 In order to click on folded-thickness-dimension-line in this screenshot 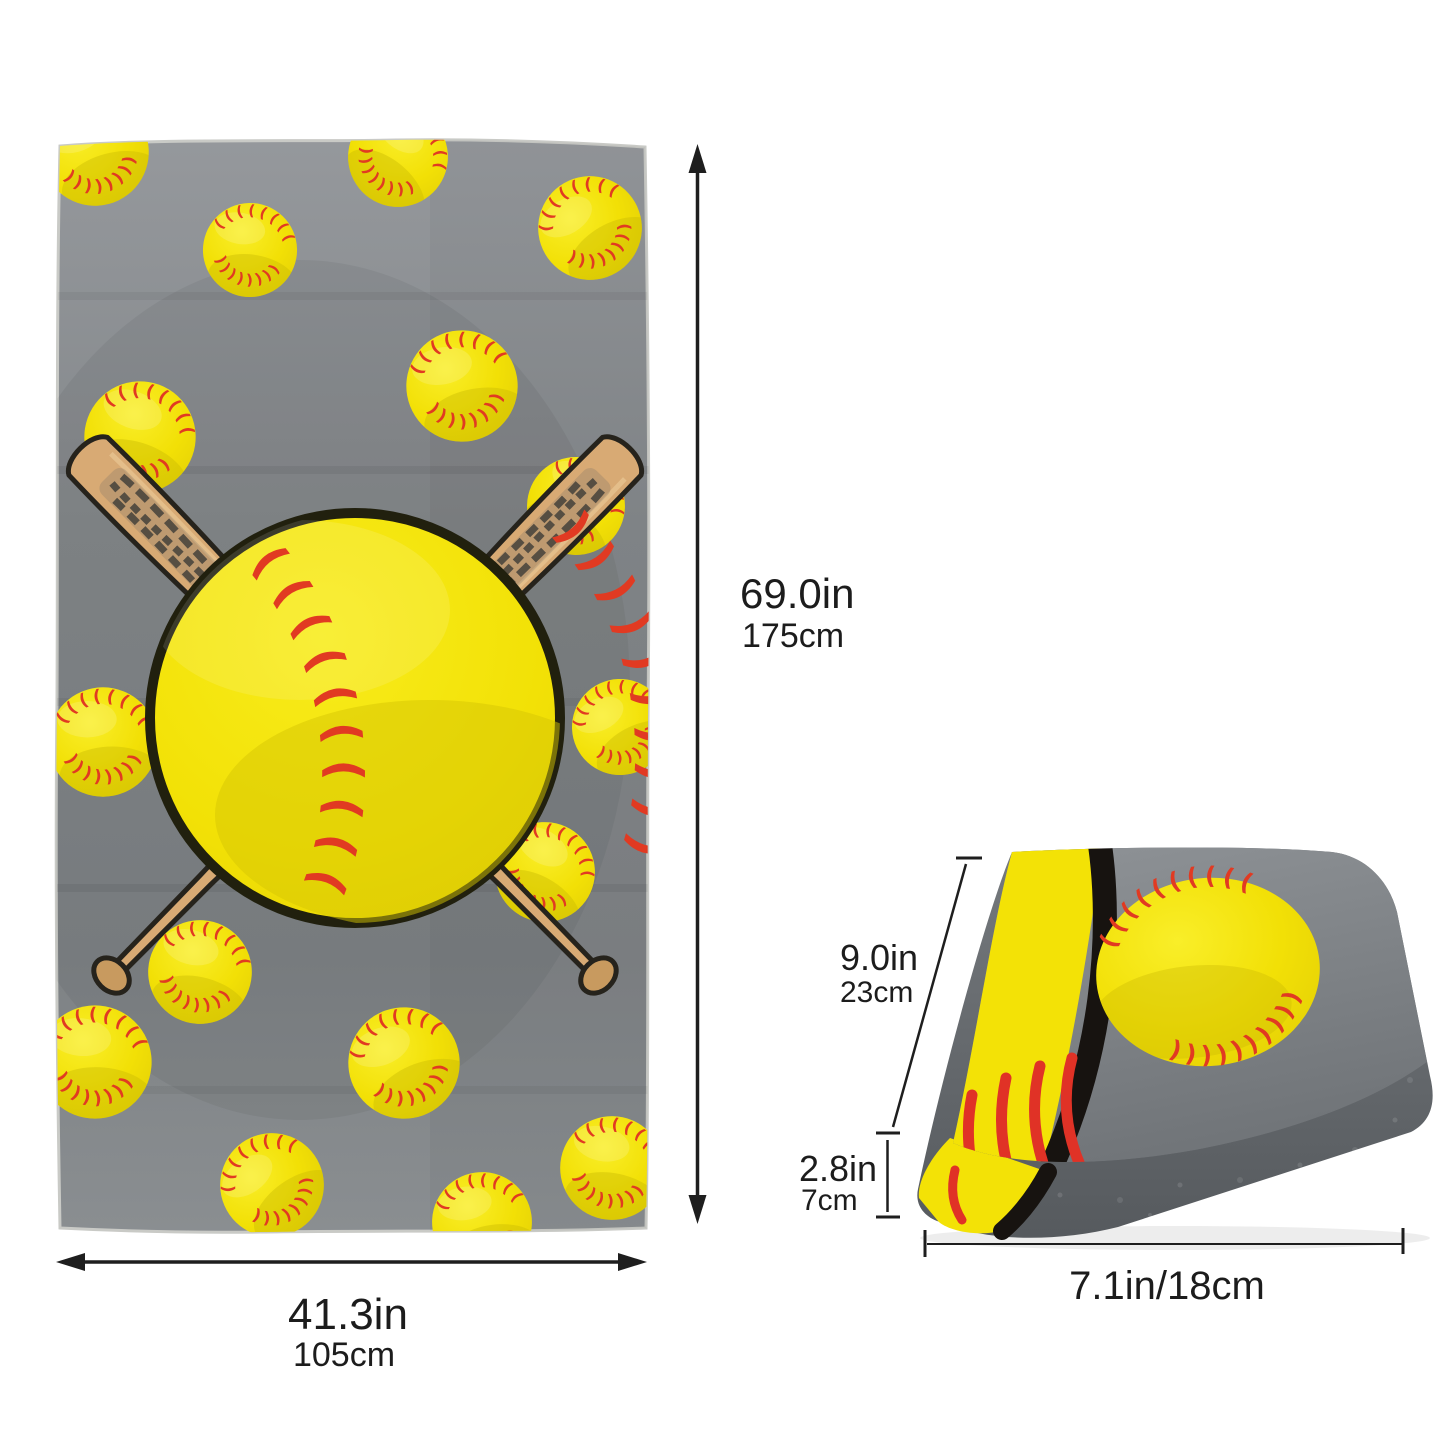, I will do `click(888, 1179)`.